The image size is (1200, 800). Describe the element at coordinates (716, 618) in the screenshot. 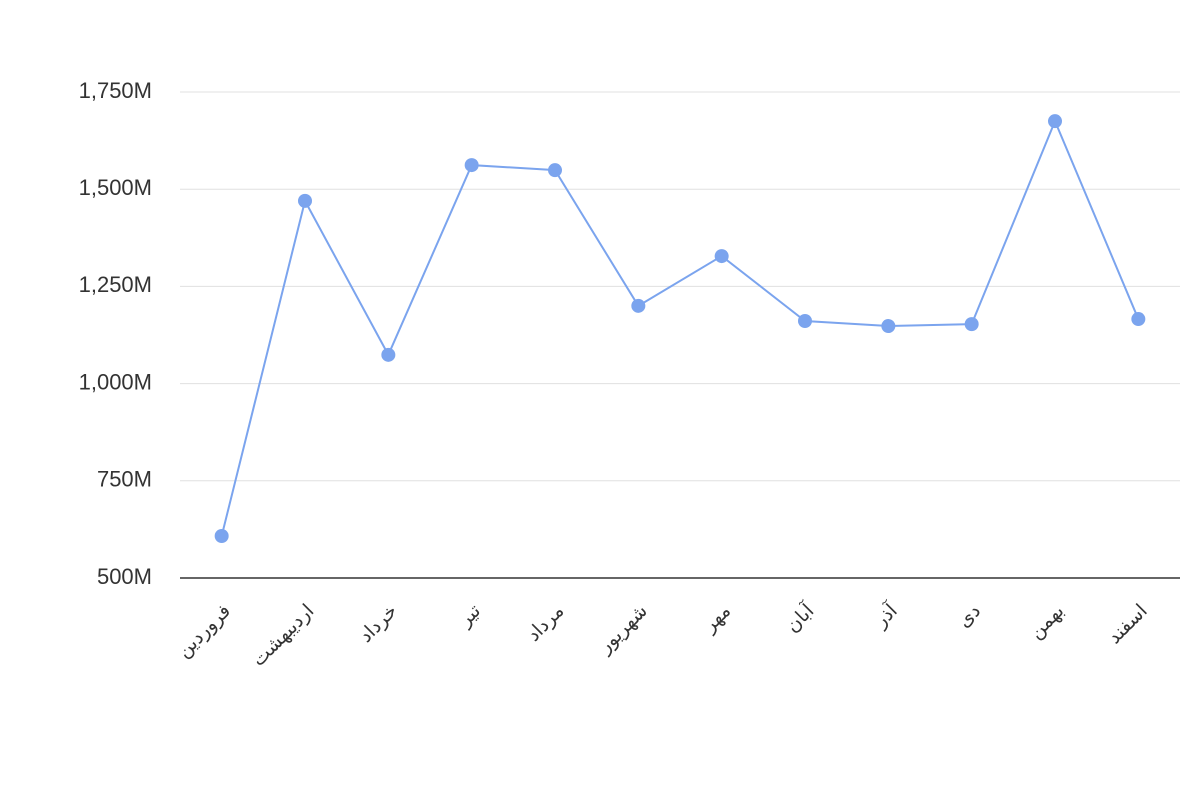

I see `x-tick-label: مهر` at that location.